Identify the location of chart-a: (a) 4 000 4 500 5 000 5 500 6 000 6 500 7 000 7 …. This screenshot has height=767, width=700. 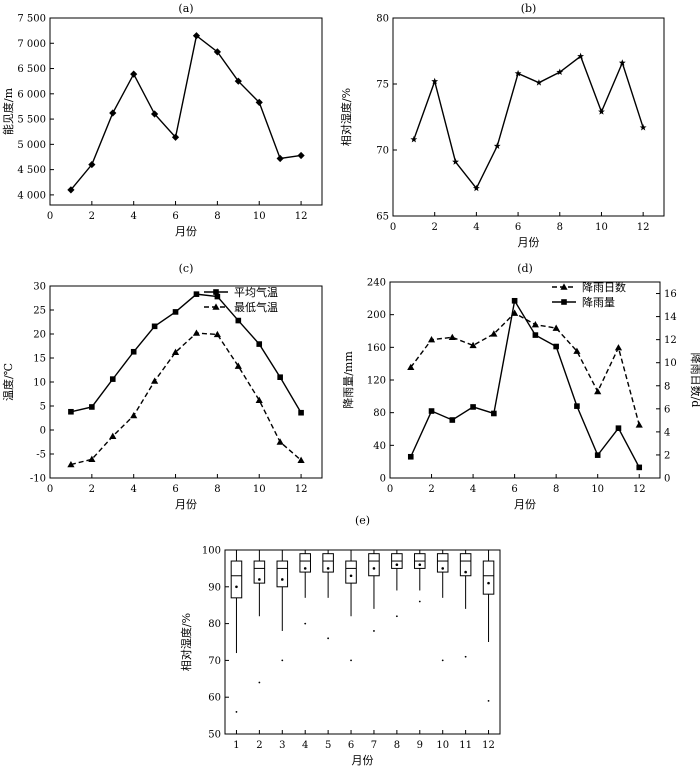
(162, 120).